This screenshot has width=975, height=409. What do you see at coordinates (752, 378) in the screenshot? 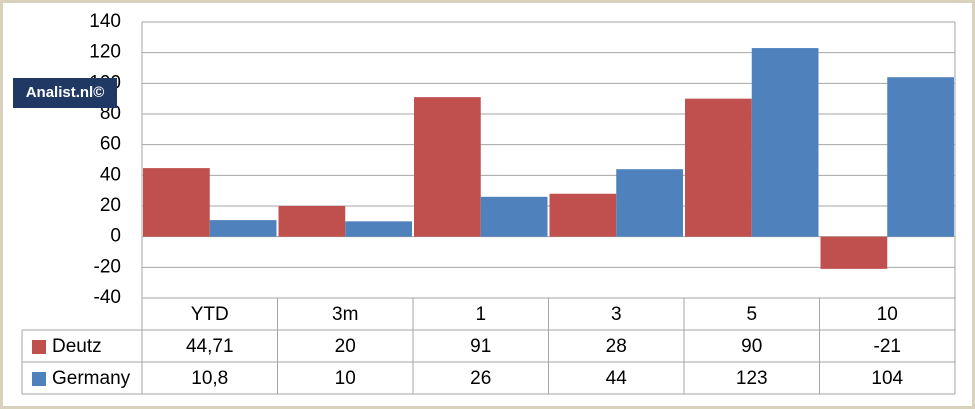
I see `table-value: 123` at bounding box center [752, 378].